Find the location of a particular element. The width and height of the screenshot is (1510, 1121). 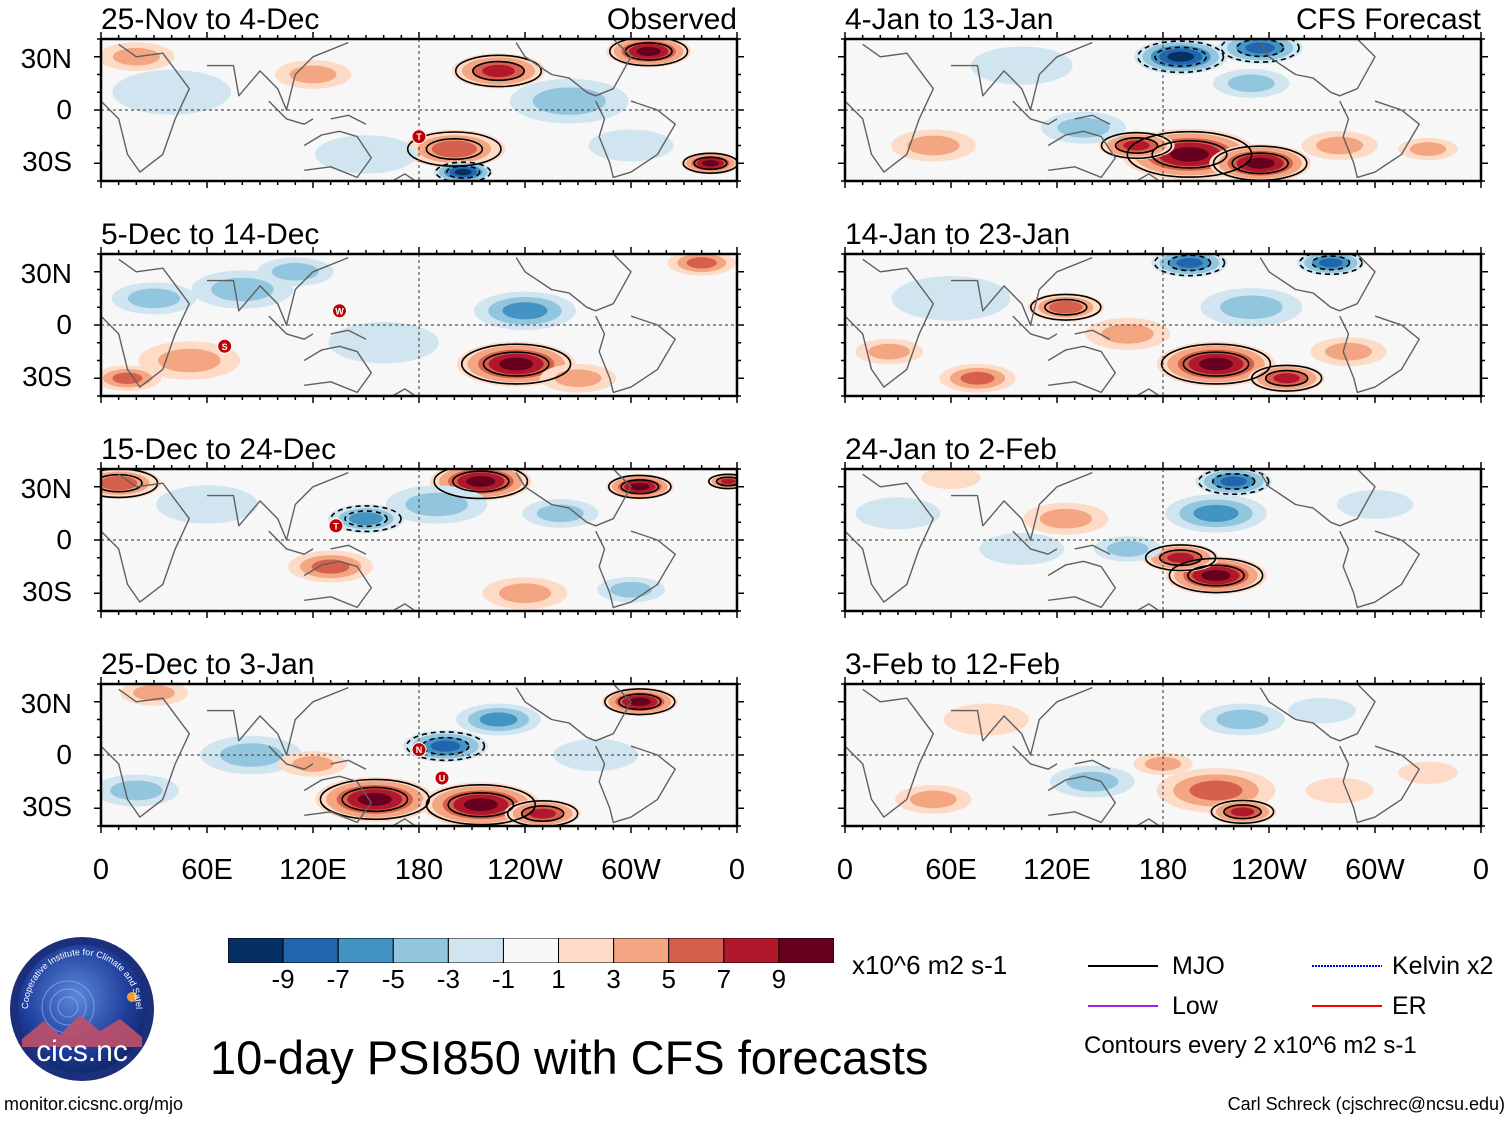

legend-line-low is located at coordinates (1123, 1006).